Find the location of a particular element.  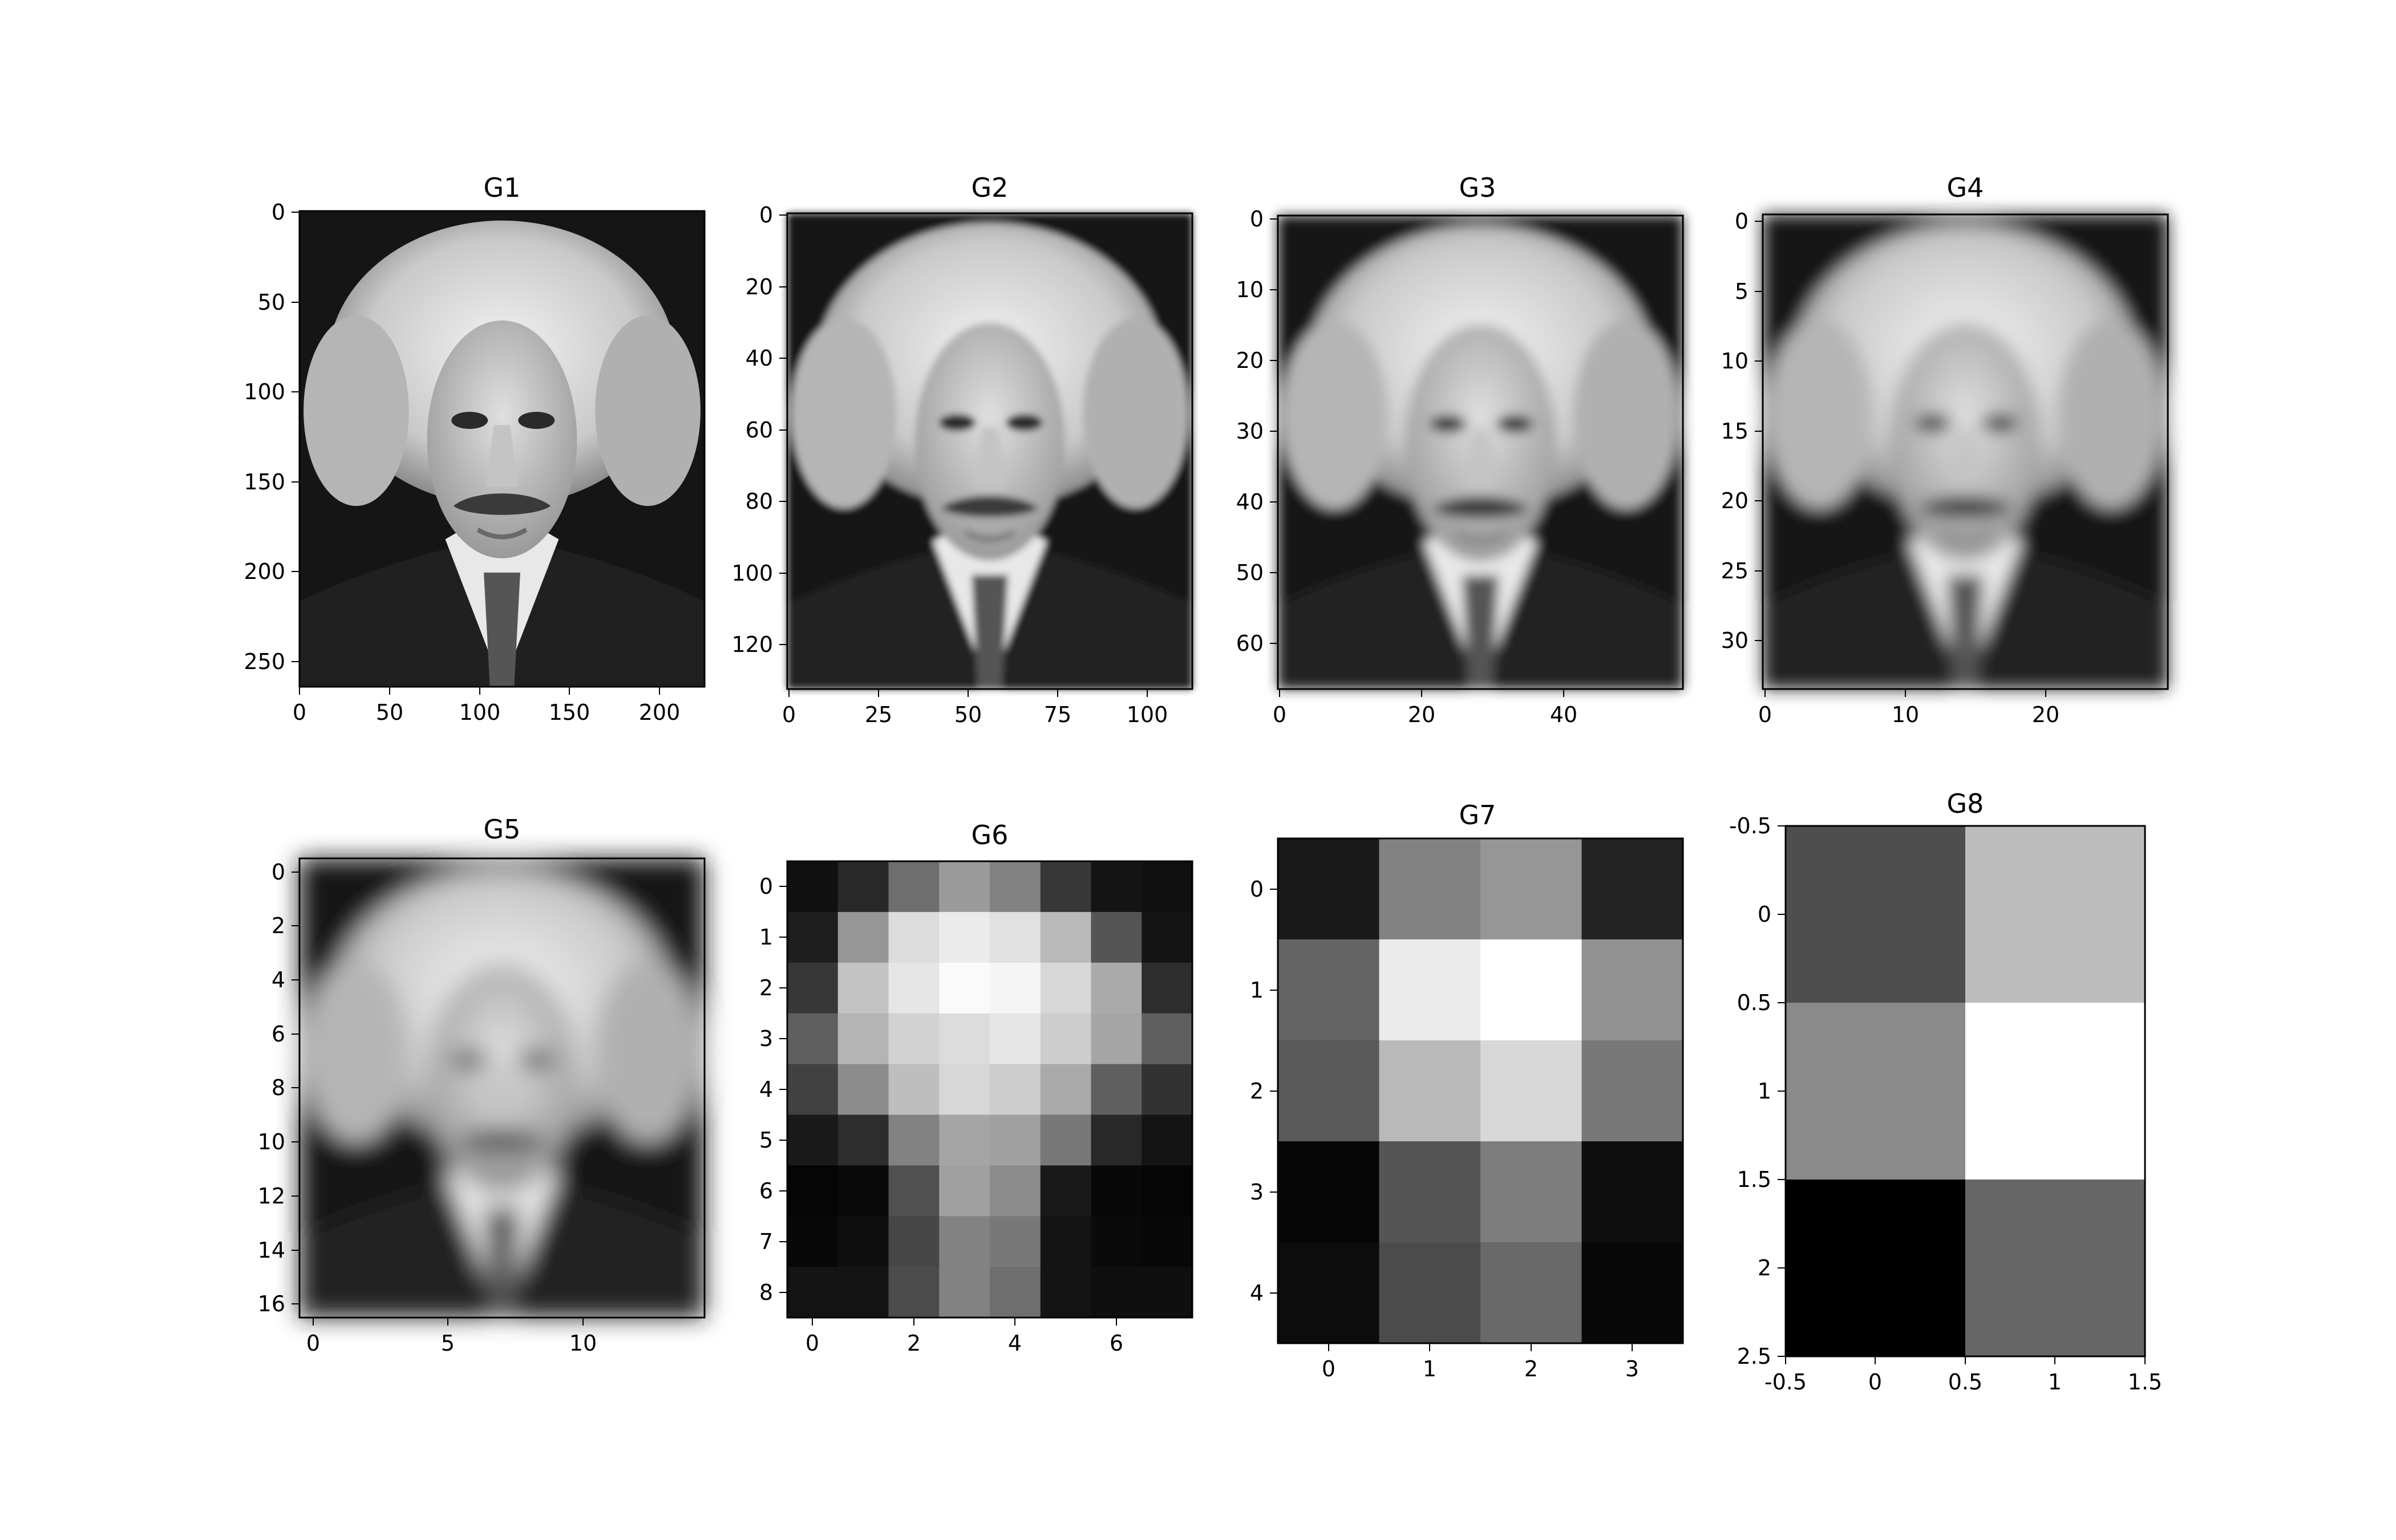

g3-xtick-label: 20 is located at coordinates (1421, 715).